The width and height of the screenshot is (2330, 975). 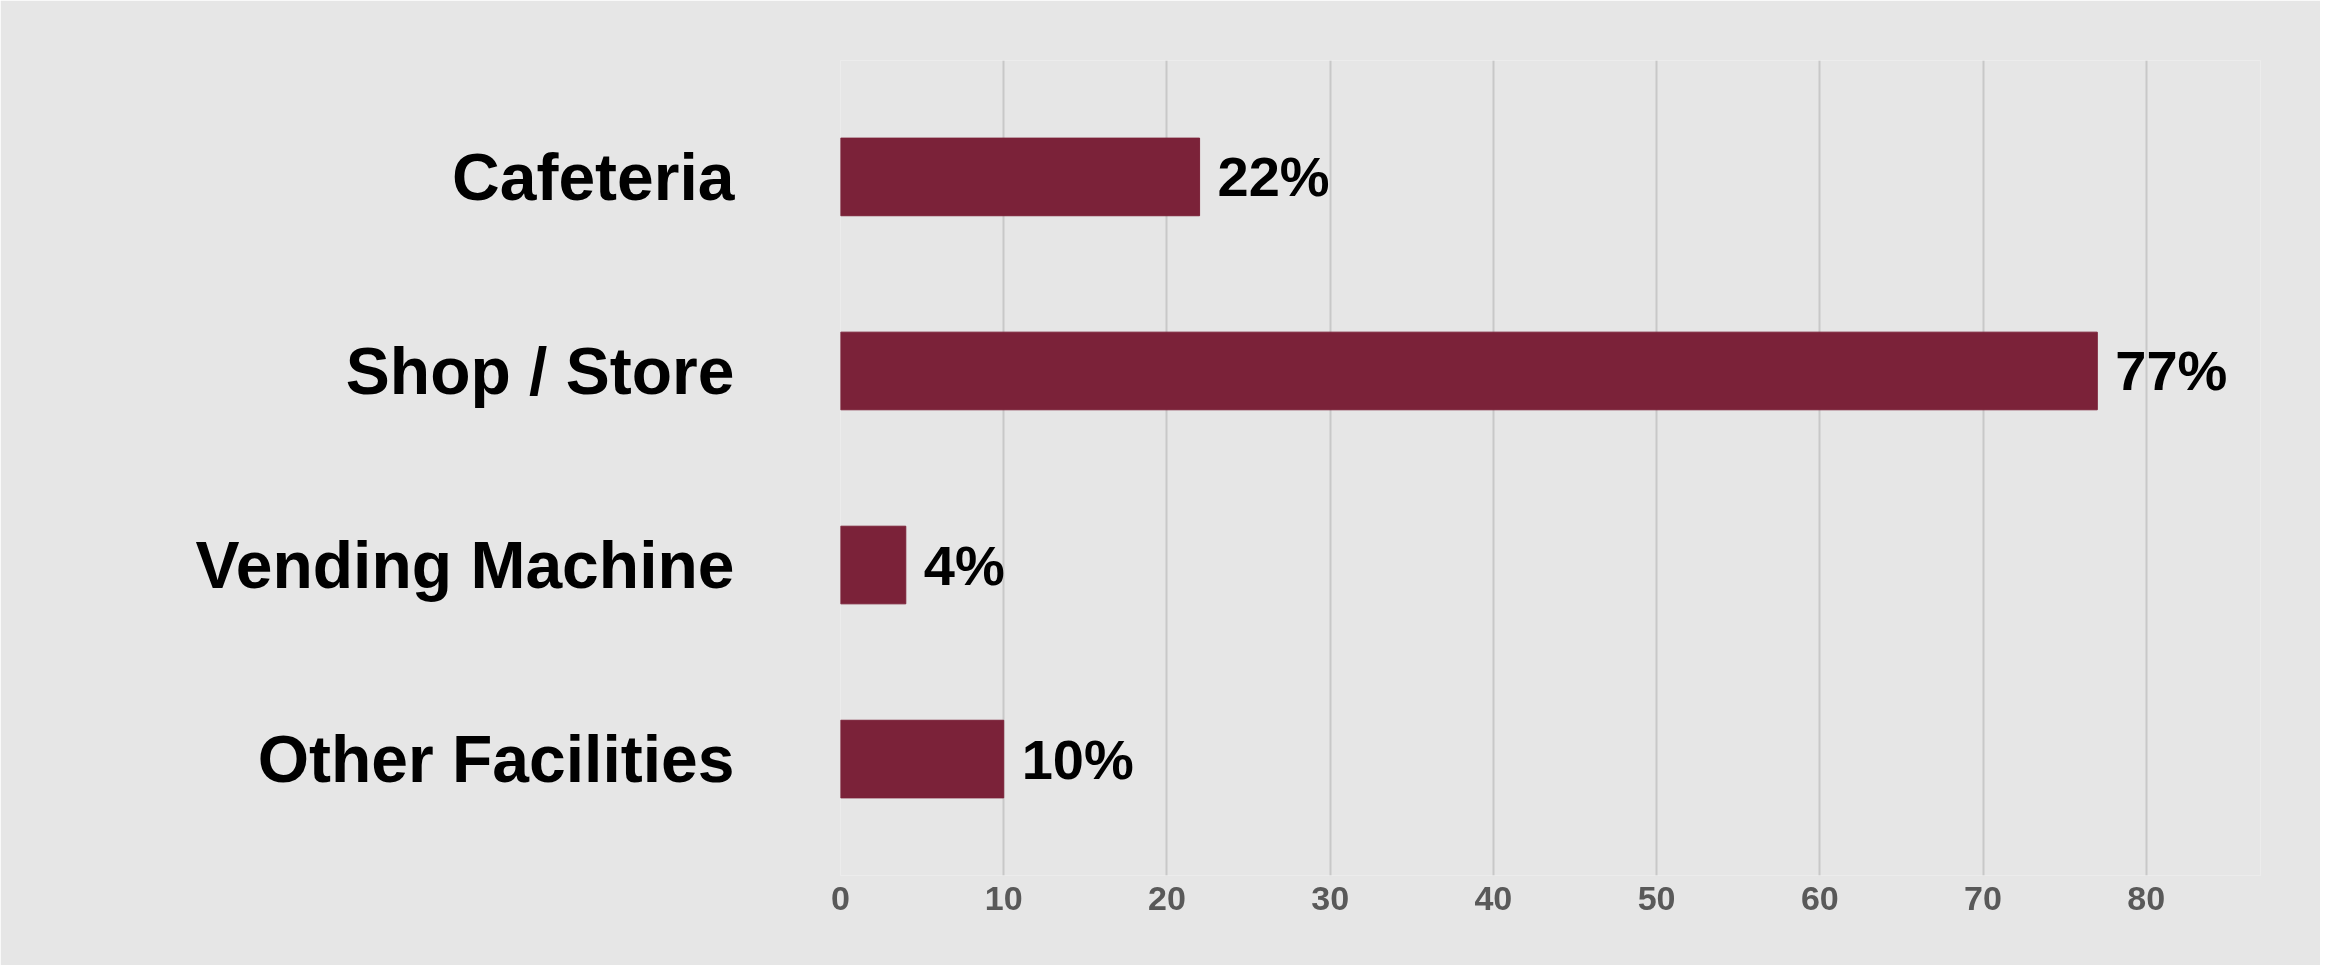 What do you see at coordinates (1077, 759) in the screenshot?
I see `data-label: 10%` at bounding box center [1077, 759].